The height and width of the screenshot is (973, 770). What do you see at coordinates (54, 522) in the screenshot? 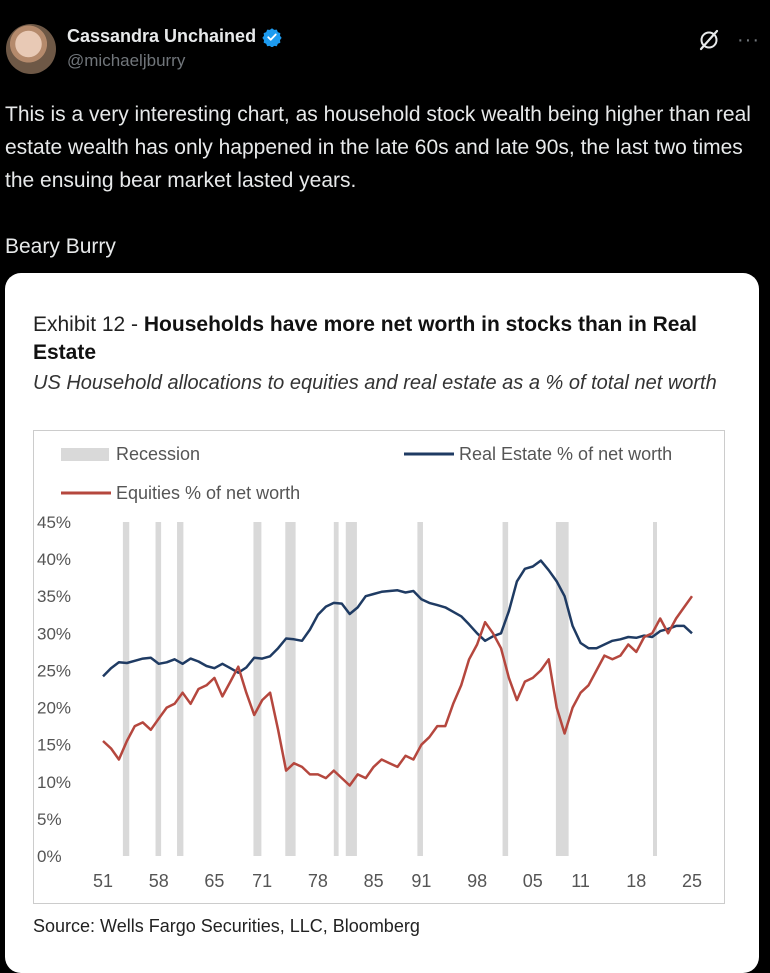
I see `y-tick-label: 45%` at bounding box center [54, 522].